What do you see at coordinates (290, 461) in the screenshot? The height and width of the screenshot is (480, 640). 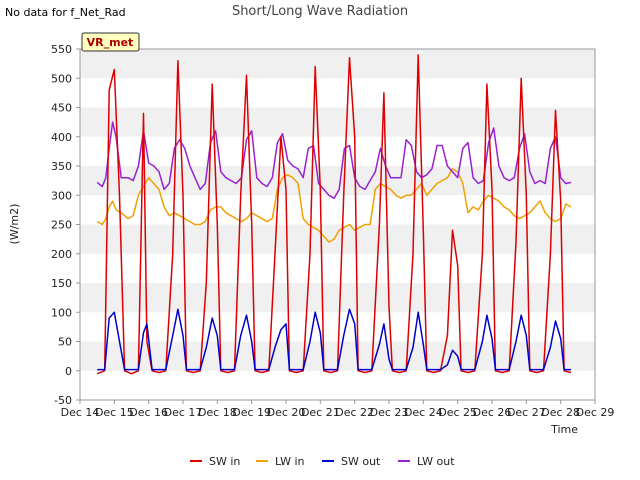 I see `legend-label-lw-in: LW in` at bounding box center [290, 461].